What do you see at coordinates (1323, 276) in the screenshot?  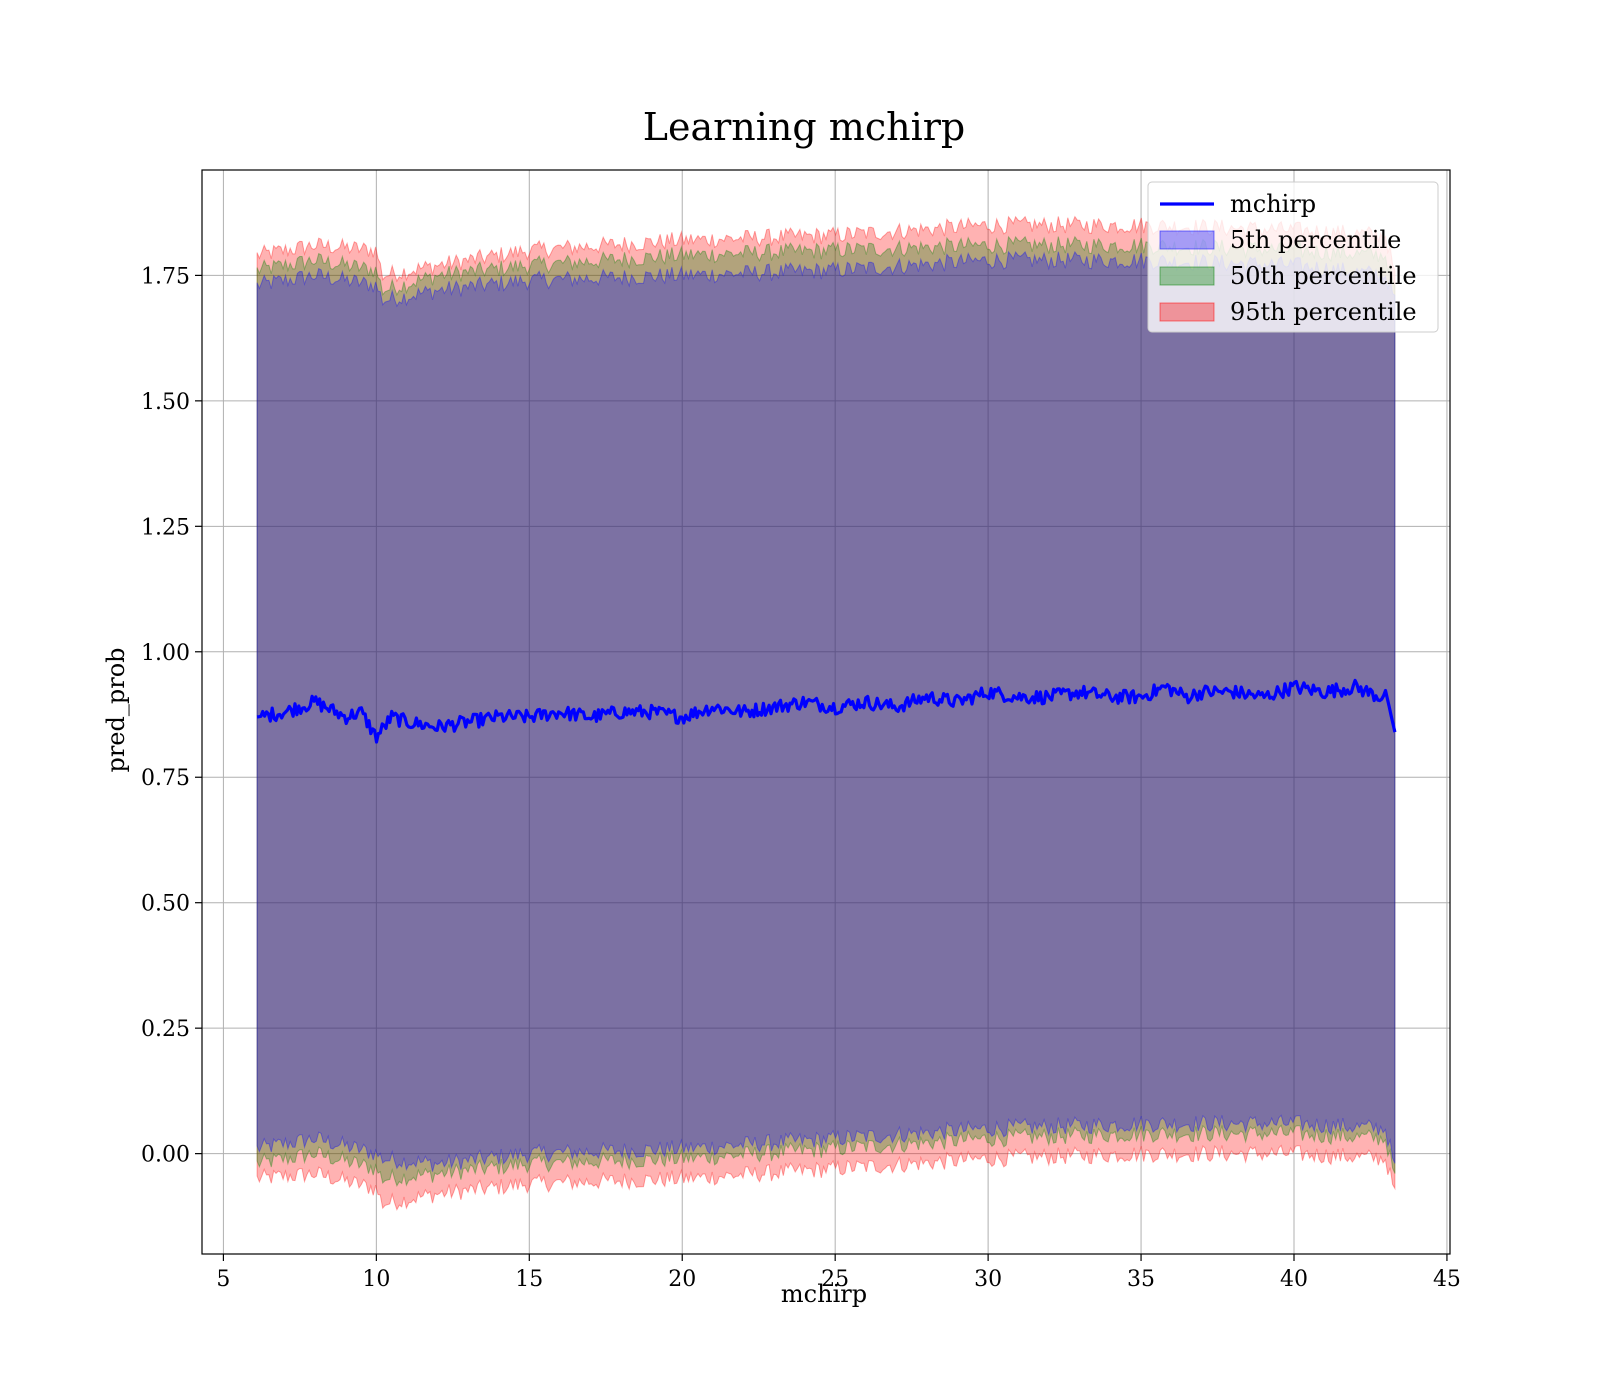 I see `legend-label-50th: 50th percentile` at bounding box center [1323, 276].